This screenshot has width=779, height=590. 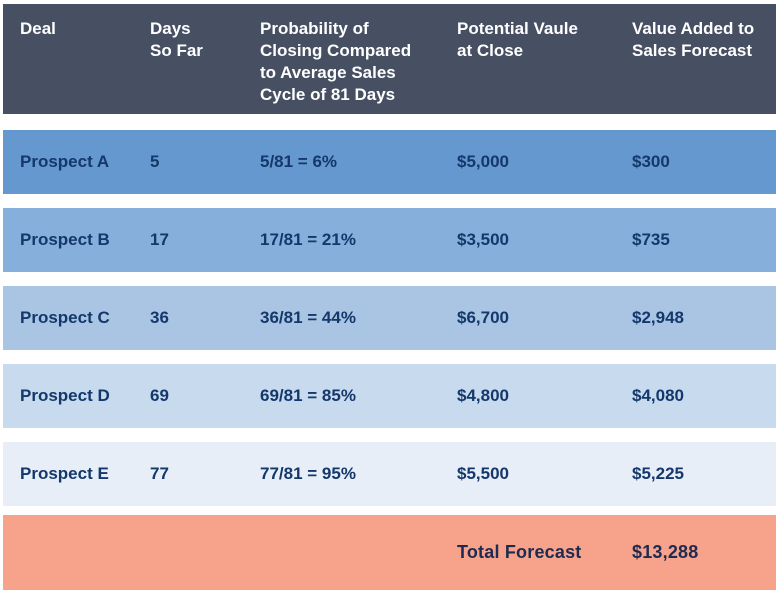 What do you see at coordinates (308, 239) in the screenshot?
I see `cell-probability: 17/81 = 21%` at bounding box center [308, 239].